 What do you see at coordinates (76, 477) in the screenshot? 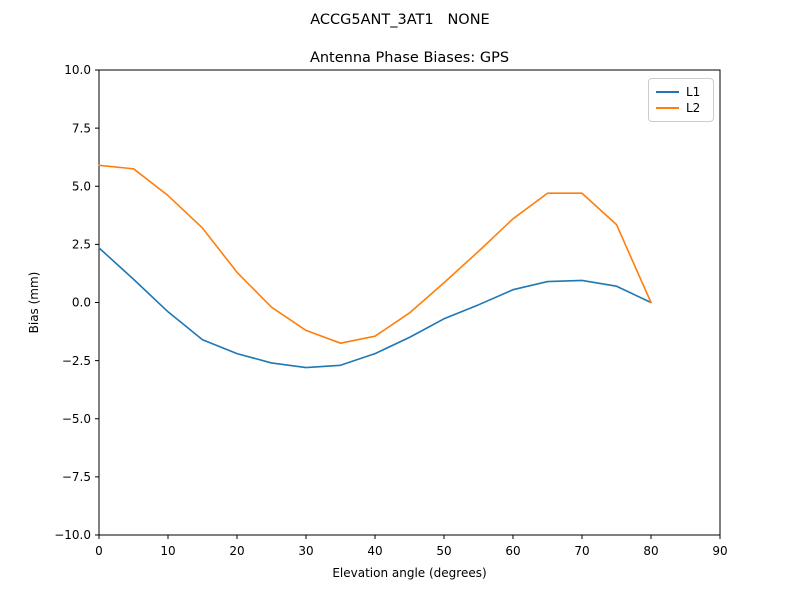
I see `y-tick-label: −7.5` at bounding box center [76, 477].